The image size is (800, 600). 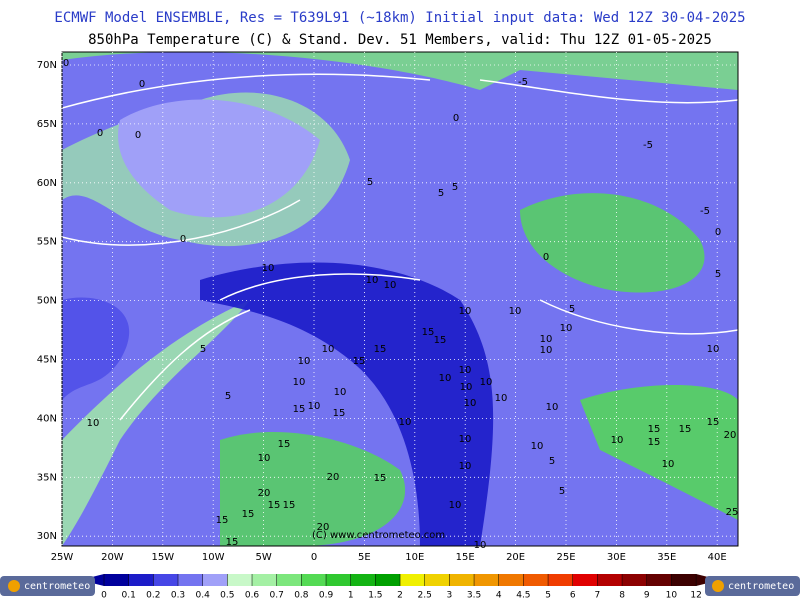 I want to click on colorbar-label: 5, so click(x=548, y=595).